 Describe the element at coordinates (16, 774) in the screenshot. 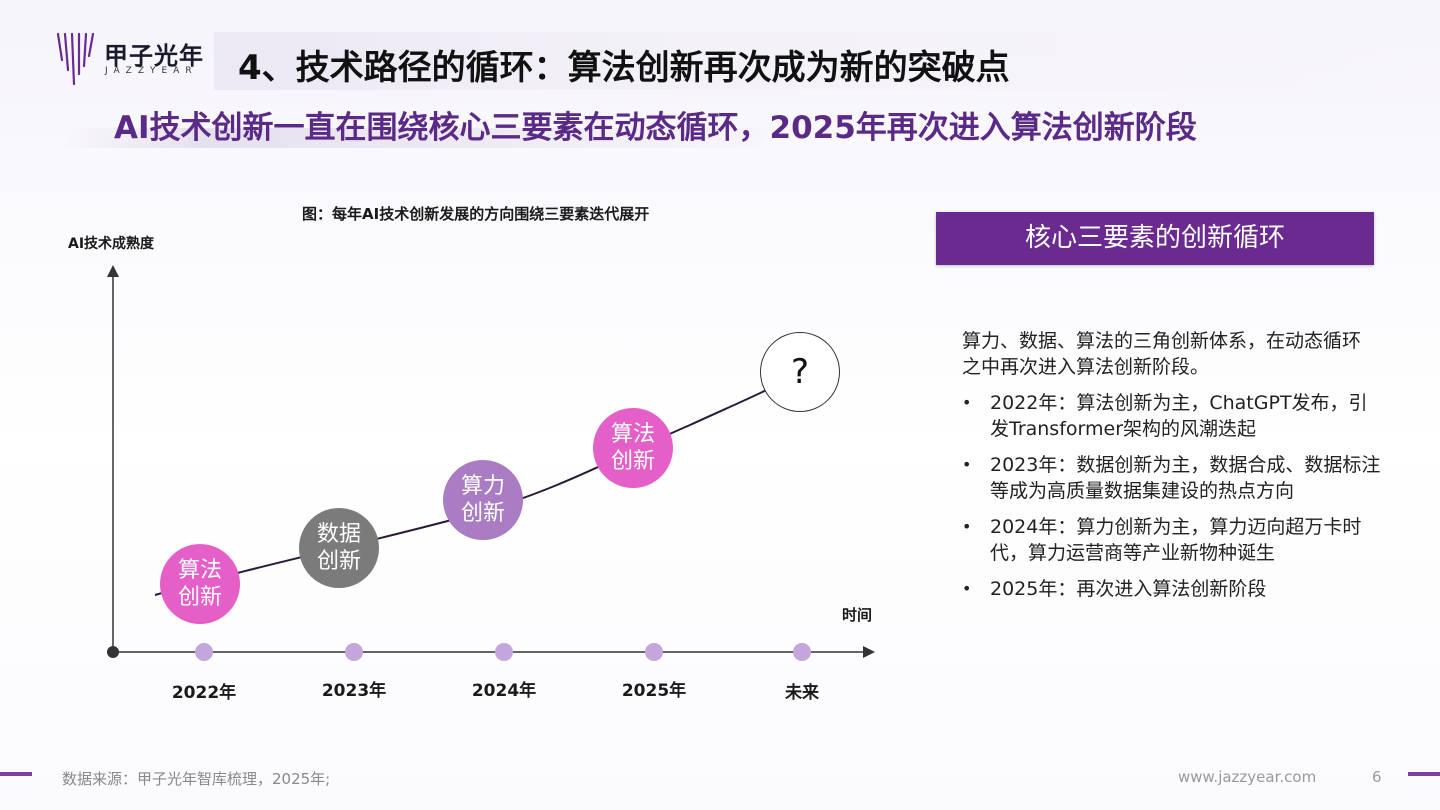

I see `footer-accent-left` at that location.